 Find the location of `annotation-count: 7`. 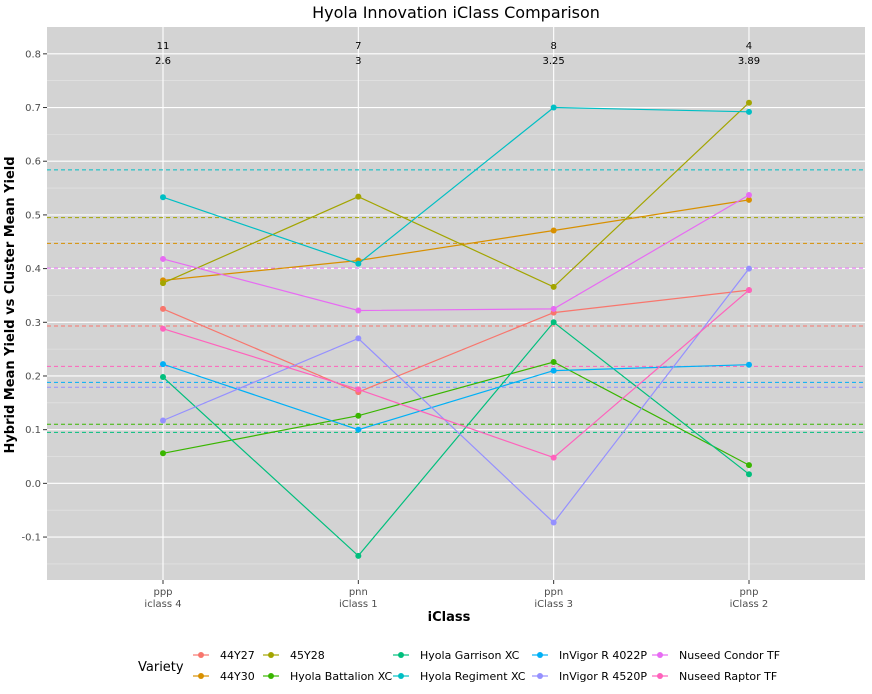

annotation-count: 7 is located at coordinates (358, 46).